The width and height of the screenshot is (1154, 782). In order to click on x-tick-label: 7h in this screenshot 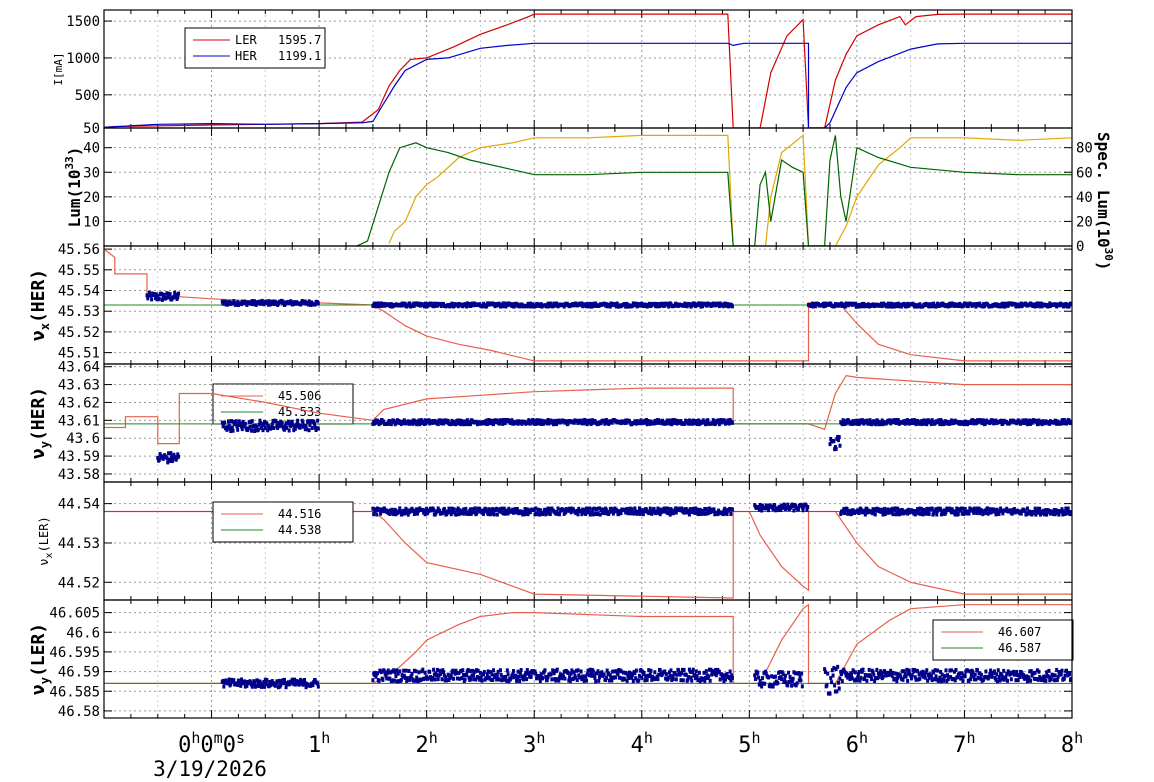, I will do `click(964, 743)`.